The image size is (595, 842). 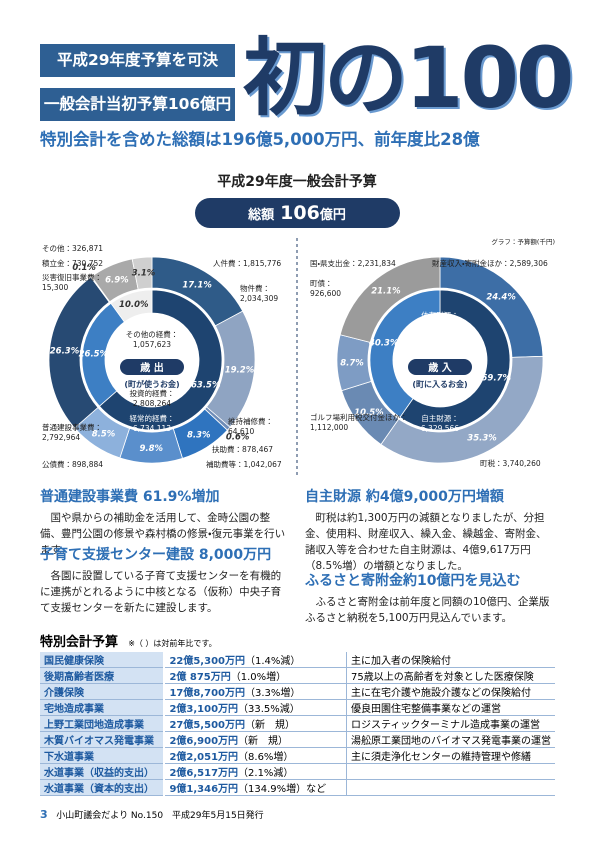 I want to click on account-amount: 2億6,517万円（2.1%減）, so click(x=255, y=771).